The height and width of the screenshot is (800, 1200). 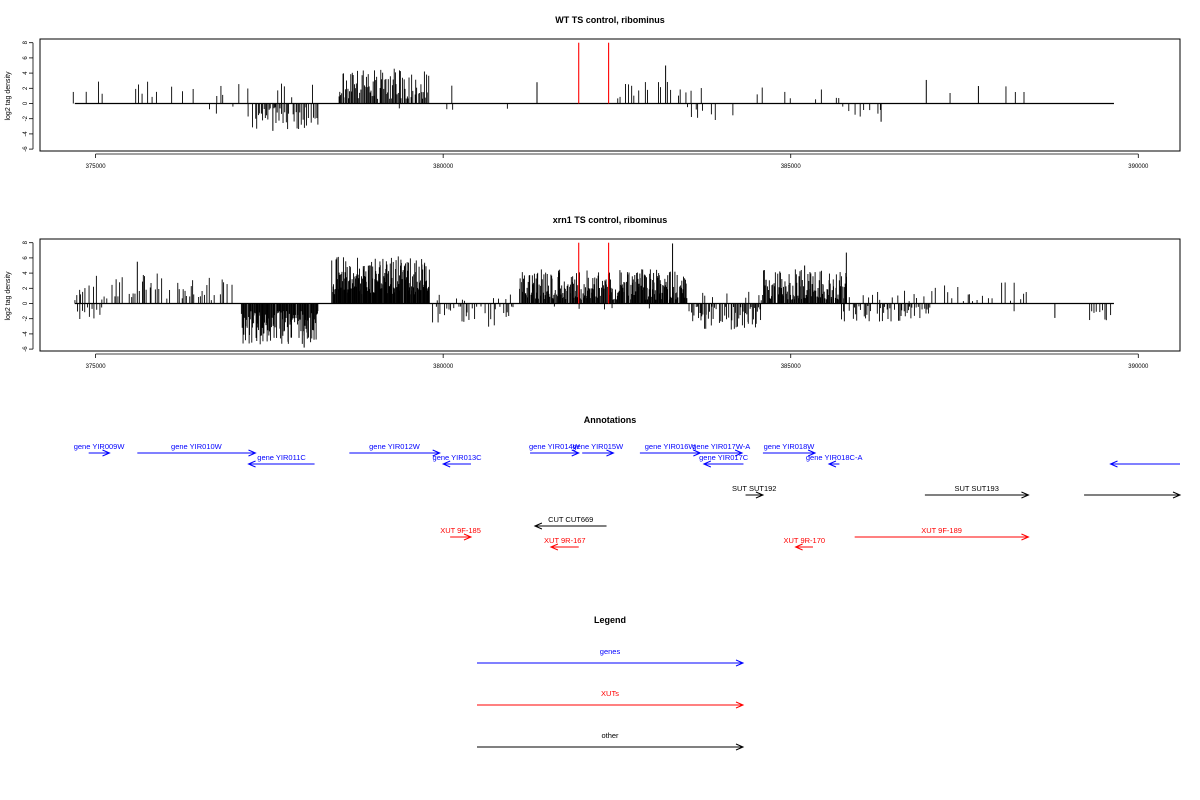 What do you see at coordinates (8, 296) in the screenshot?
I see `xrn1-panel-ylabel: log2 tag density` at bounding box center [8, 296].